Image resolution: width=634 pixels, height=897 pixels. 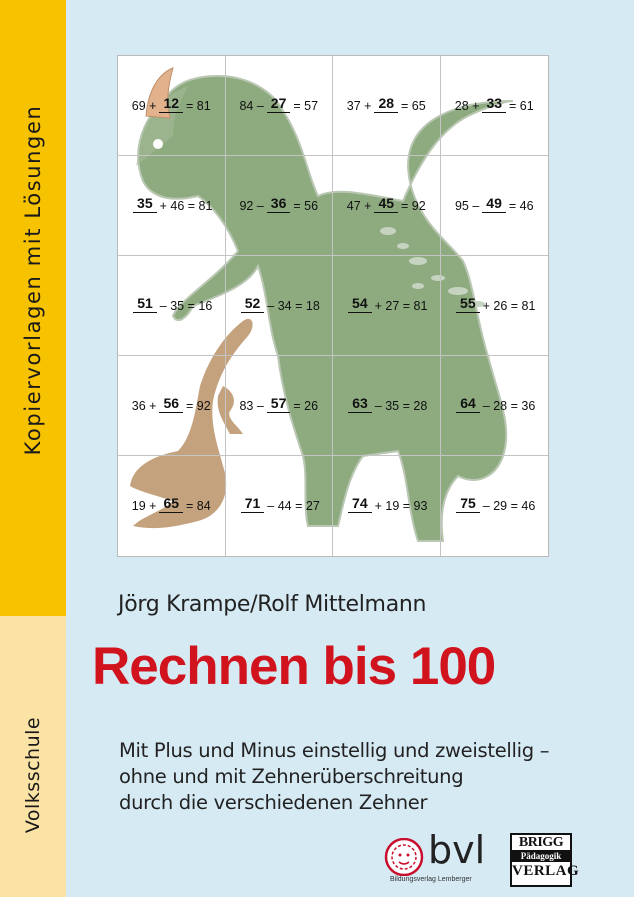 What do you see at coordinates (541, 842) in the screenshot?
I see `brigg-line1: BRIGG` at bounding box center [541, 842].